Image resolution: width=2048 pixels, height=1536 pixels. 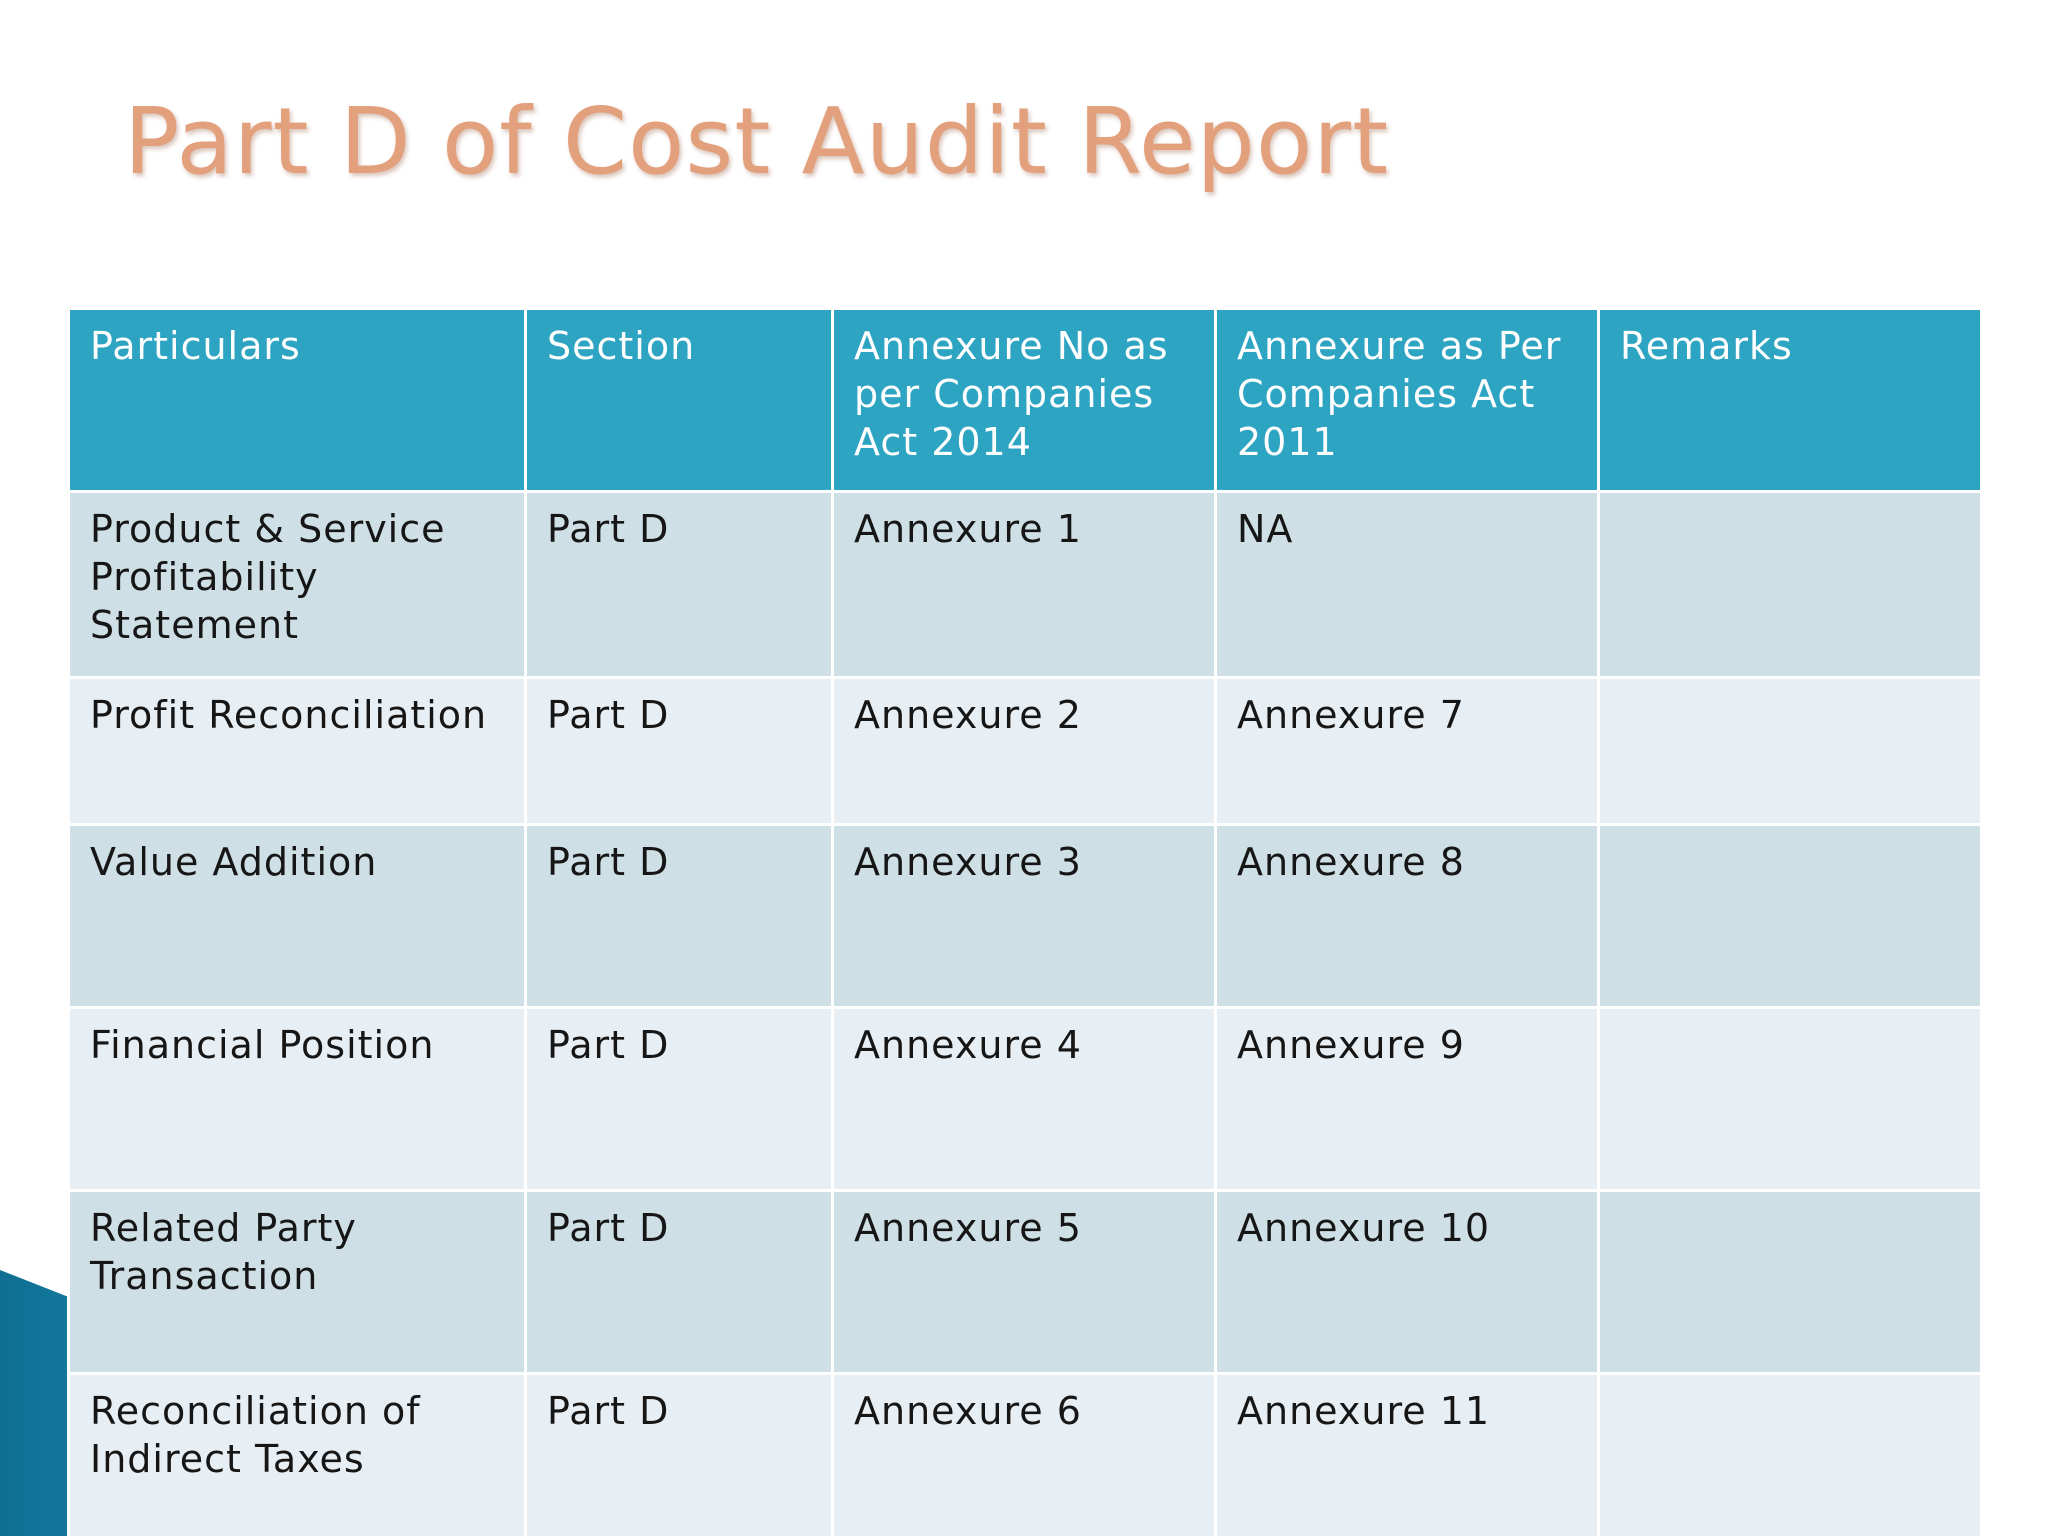 I want to click on cell-particulars: Reconciliation of Indirect Taxes, so click(x=297, y=1454).